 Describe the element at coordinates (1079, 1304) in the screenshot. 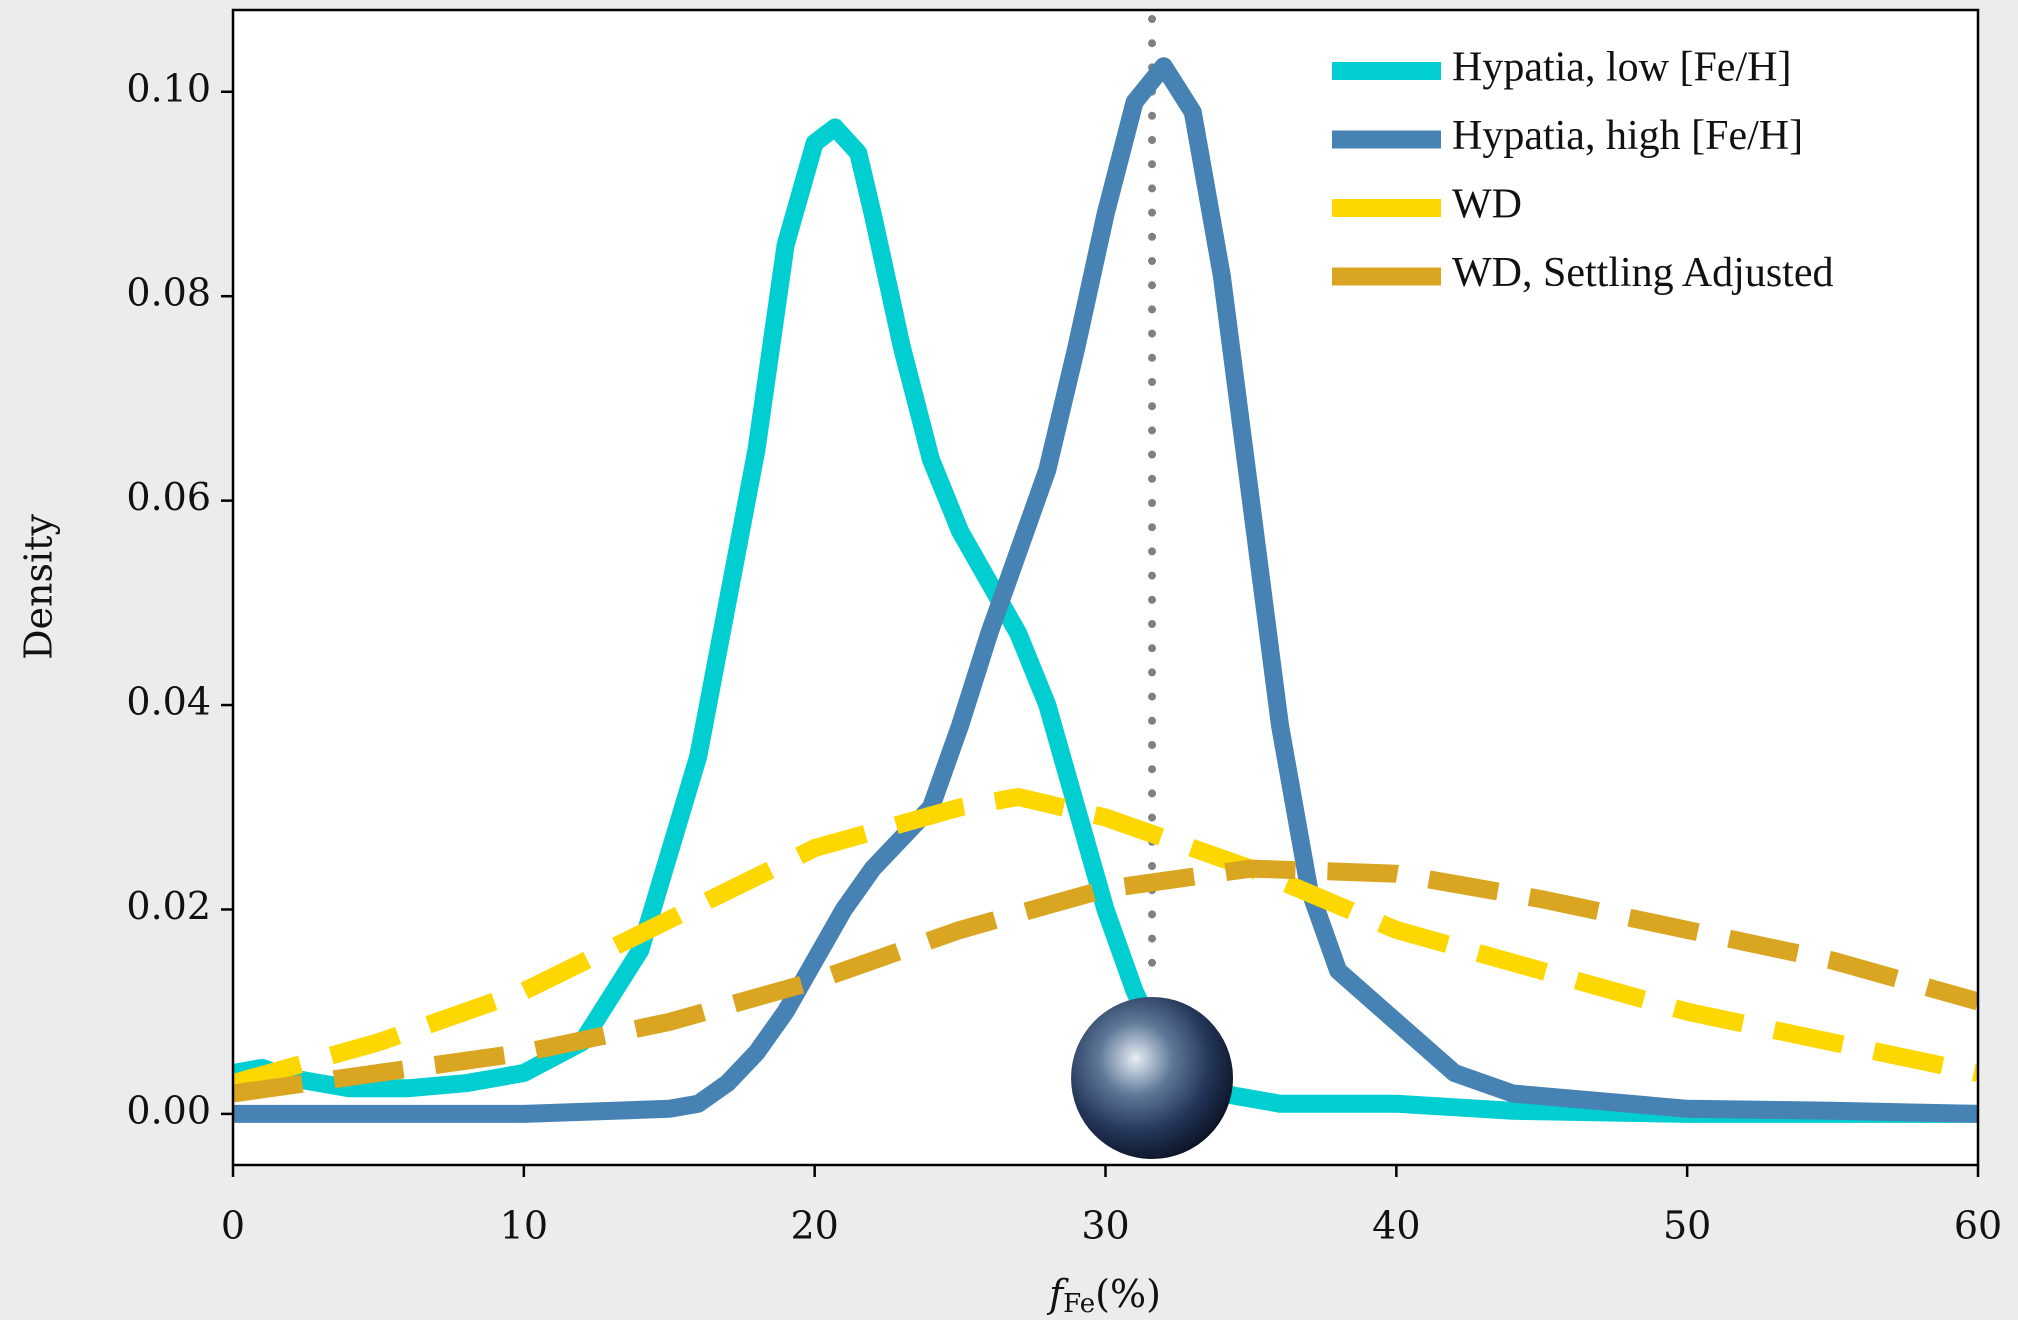

I see `x-label-subscript: Fe` at that location.